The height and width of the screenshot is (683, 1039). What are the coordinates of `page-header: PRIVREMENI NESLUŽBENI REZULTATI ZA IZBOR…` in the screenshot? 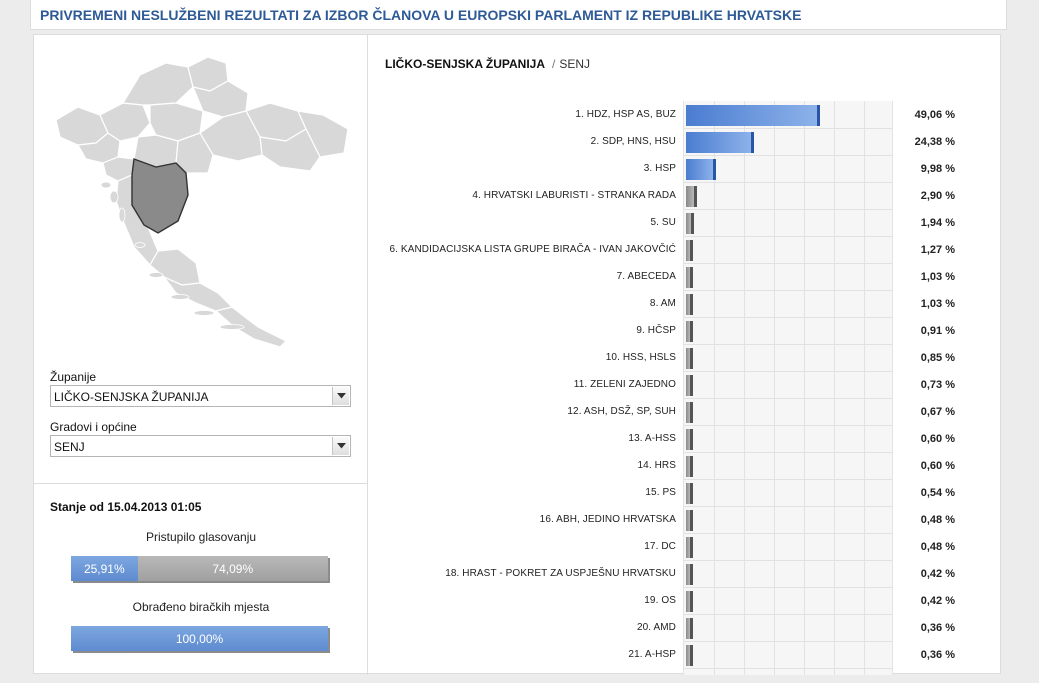 It's located at (518, 15).